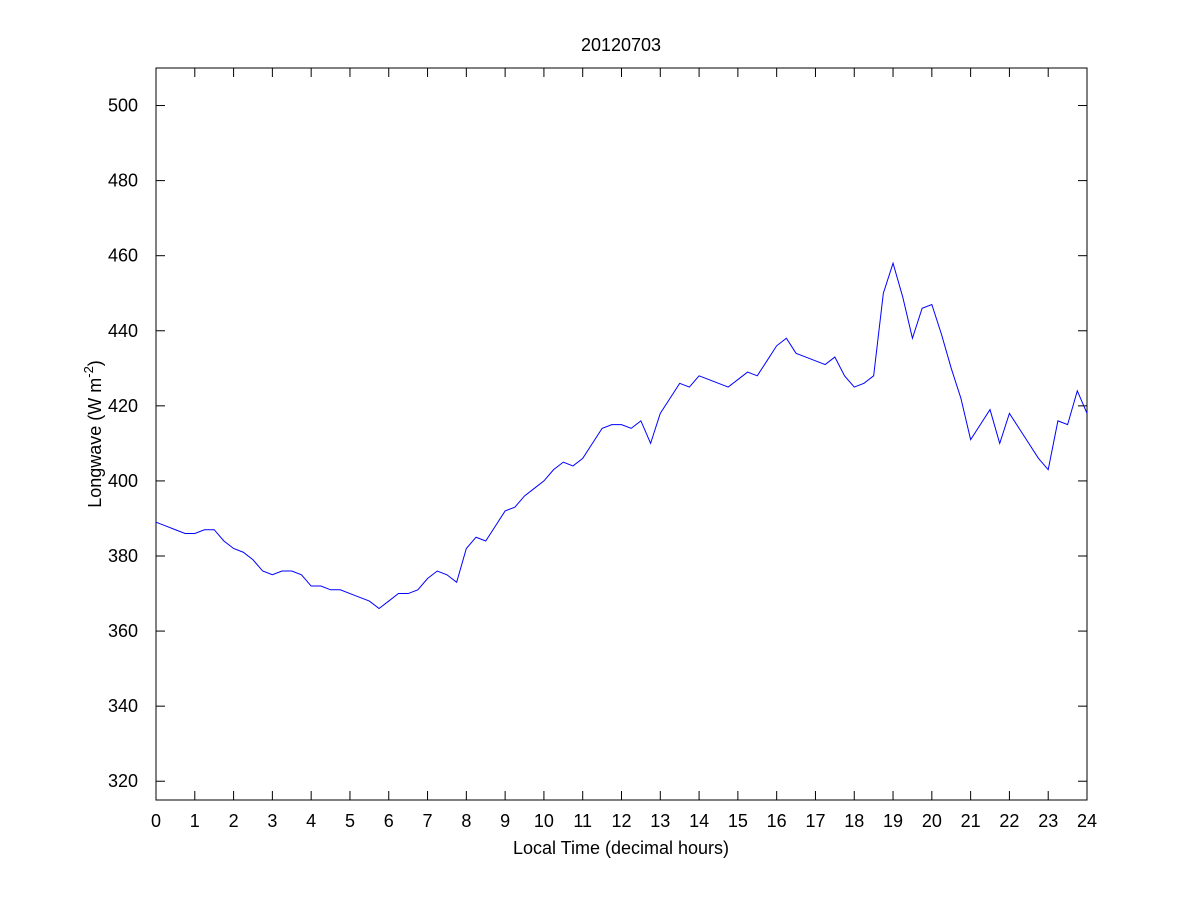 The image size is (1201, 900). What do you see at coordinates (234, 821) in the screenshot?
I see `x-tick-label: 2` at bounding box center [234, 821].